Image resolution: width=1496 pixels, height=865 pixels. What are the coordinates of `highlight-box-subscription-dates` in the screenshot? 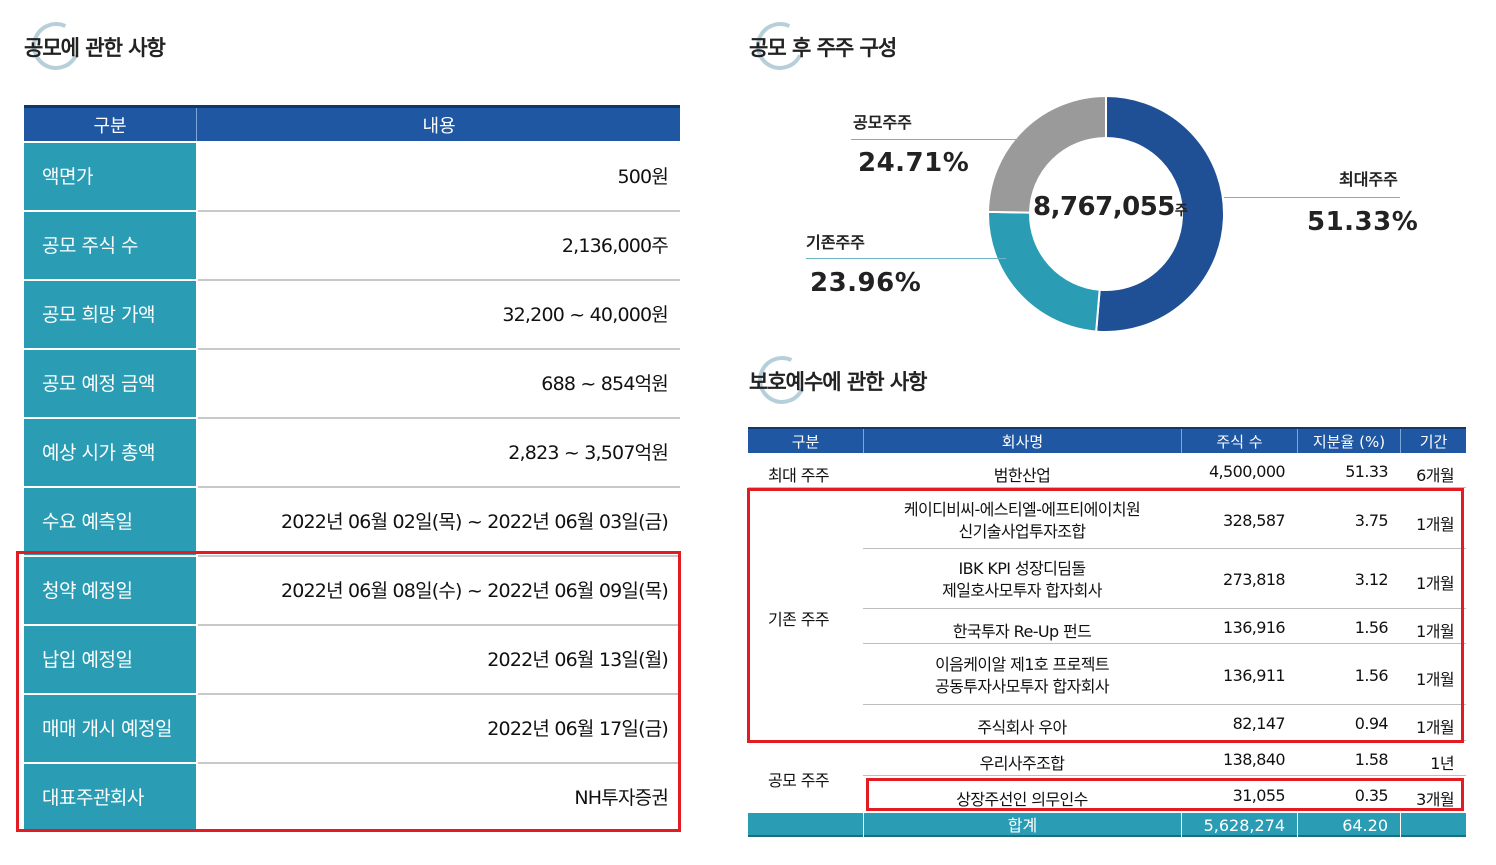 It's located at (348, 691).